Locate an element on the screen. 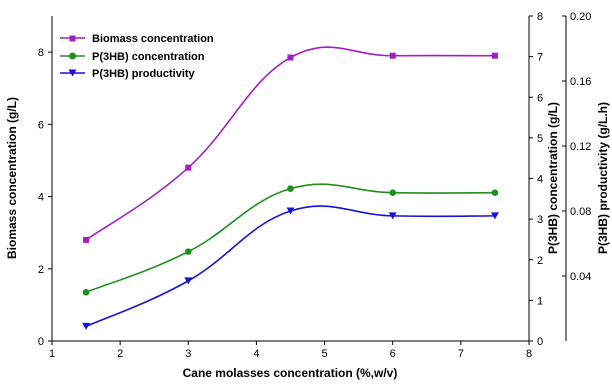 The image size is (612, 386). x-axis-title: Cane molasses concentration (%,w/v) is located at coordinates (290, 373).